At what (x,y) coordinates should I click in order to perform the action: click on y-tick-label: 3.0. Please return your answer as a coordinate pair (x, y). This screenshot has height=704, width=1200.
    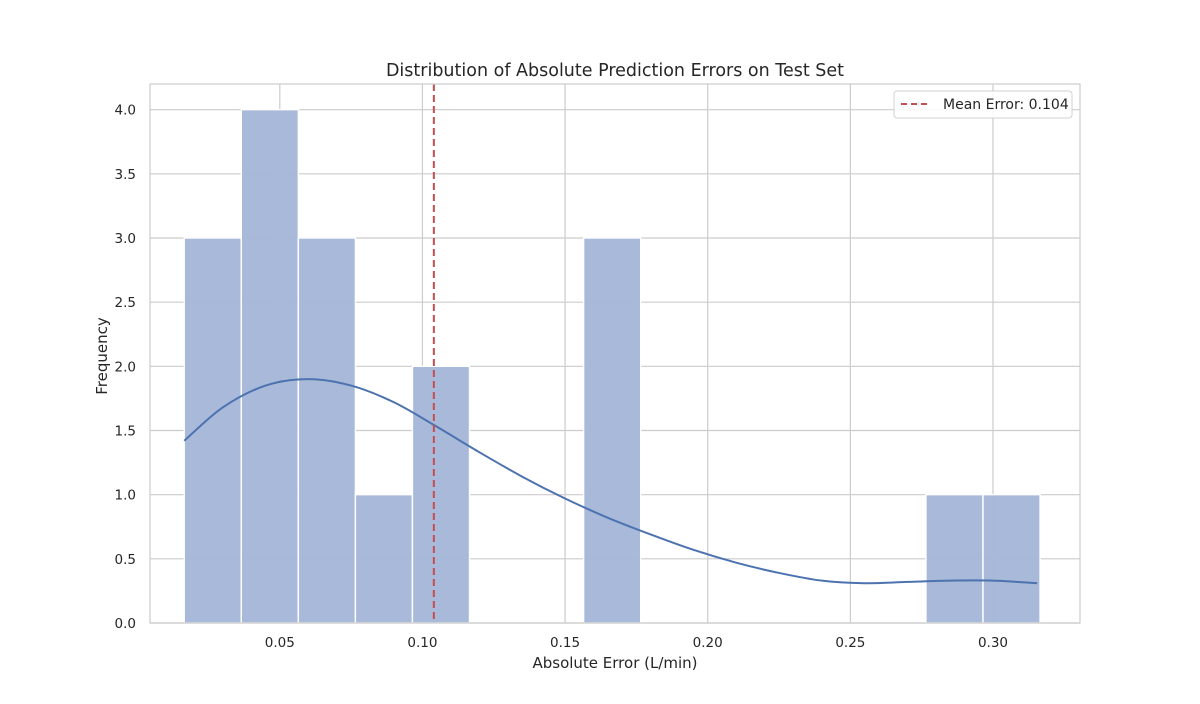
    Looking at the image, I should click on (125, 239).